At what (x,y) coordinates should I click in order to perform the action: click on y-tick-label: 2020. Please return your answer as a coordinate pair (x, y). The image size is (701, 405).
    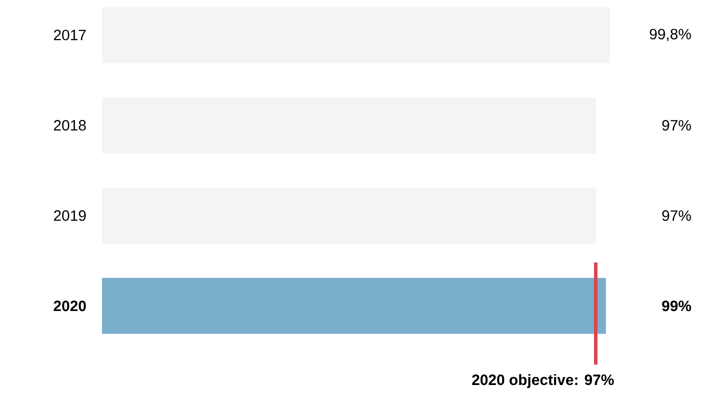
    Looking at the image, I should click on (70, 306).